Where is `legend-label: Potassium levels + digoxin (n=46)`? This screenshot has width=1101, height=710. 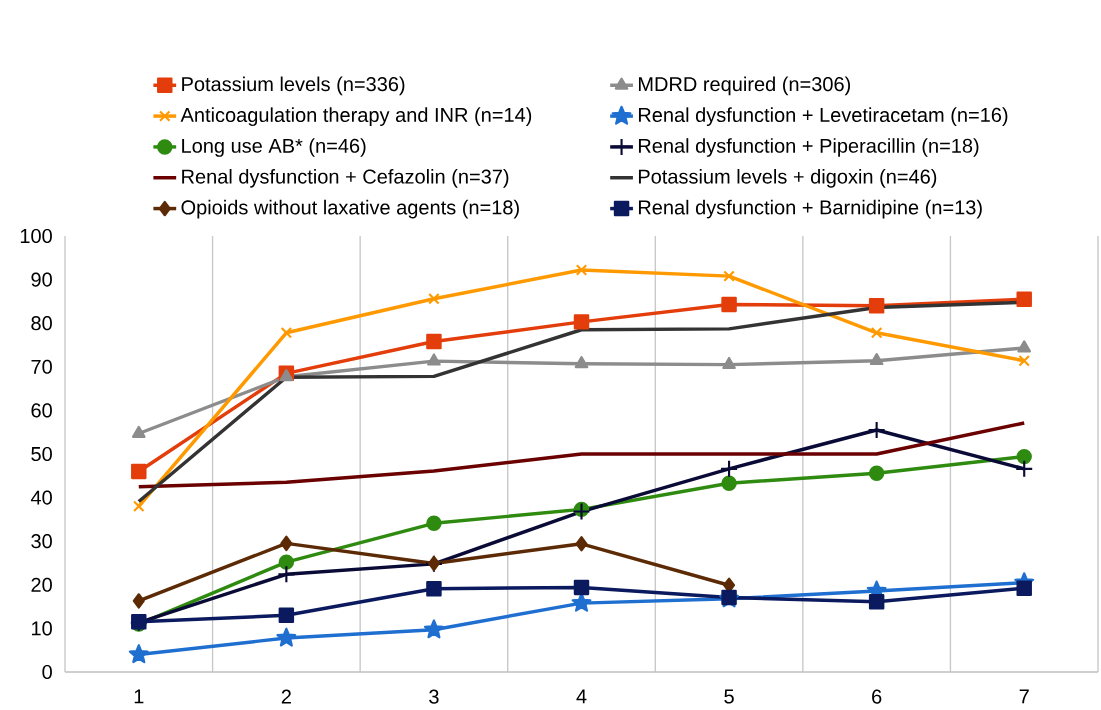
legend-label: Potassium levels + digoxin (n=46) is located at coordinates (787, 178).